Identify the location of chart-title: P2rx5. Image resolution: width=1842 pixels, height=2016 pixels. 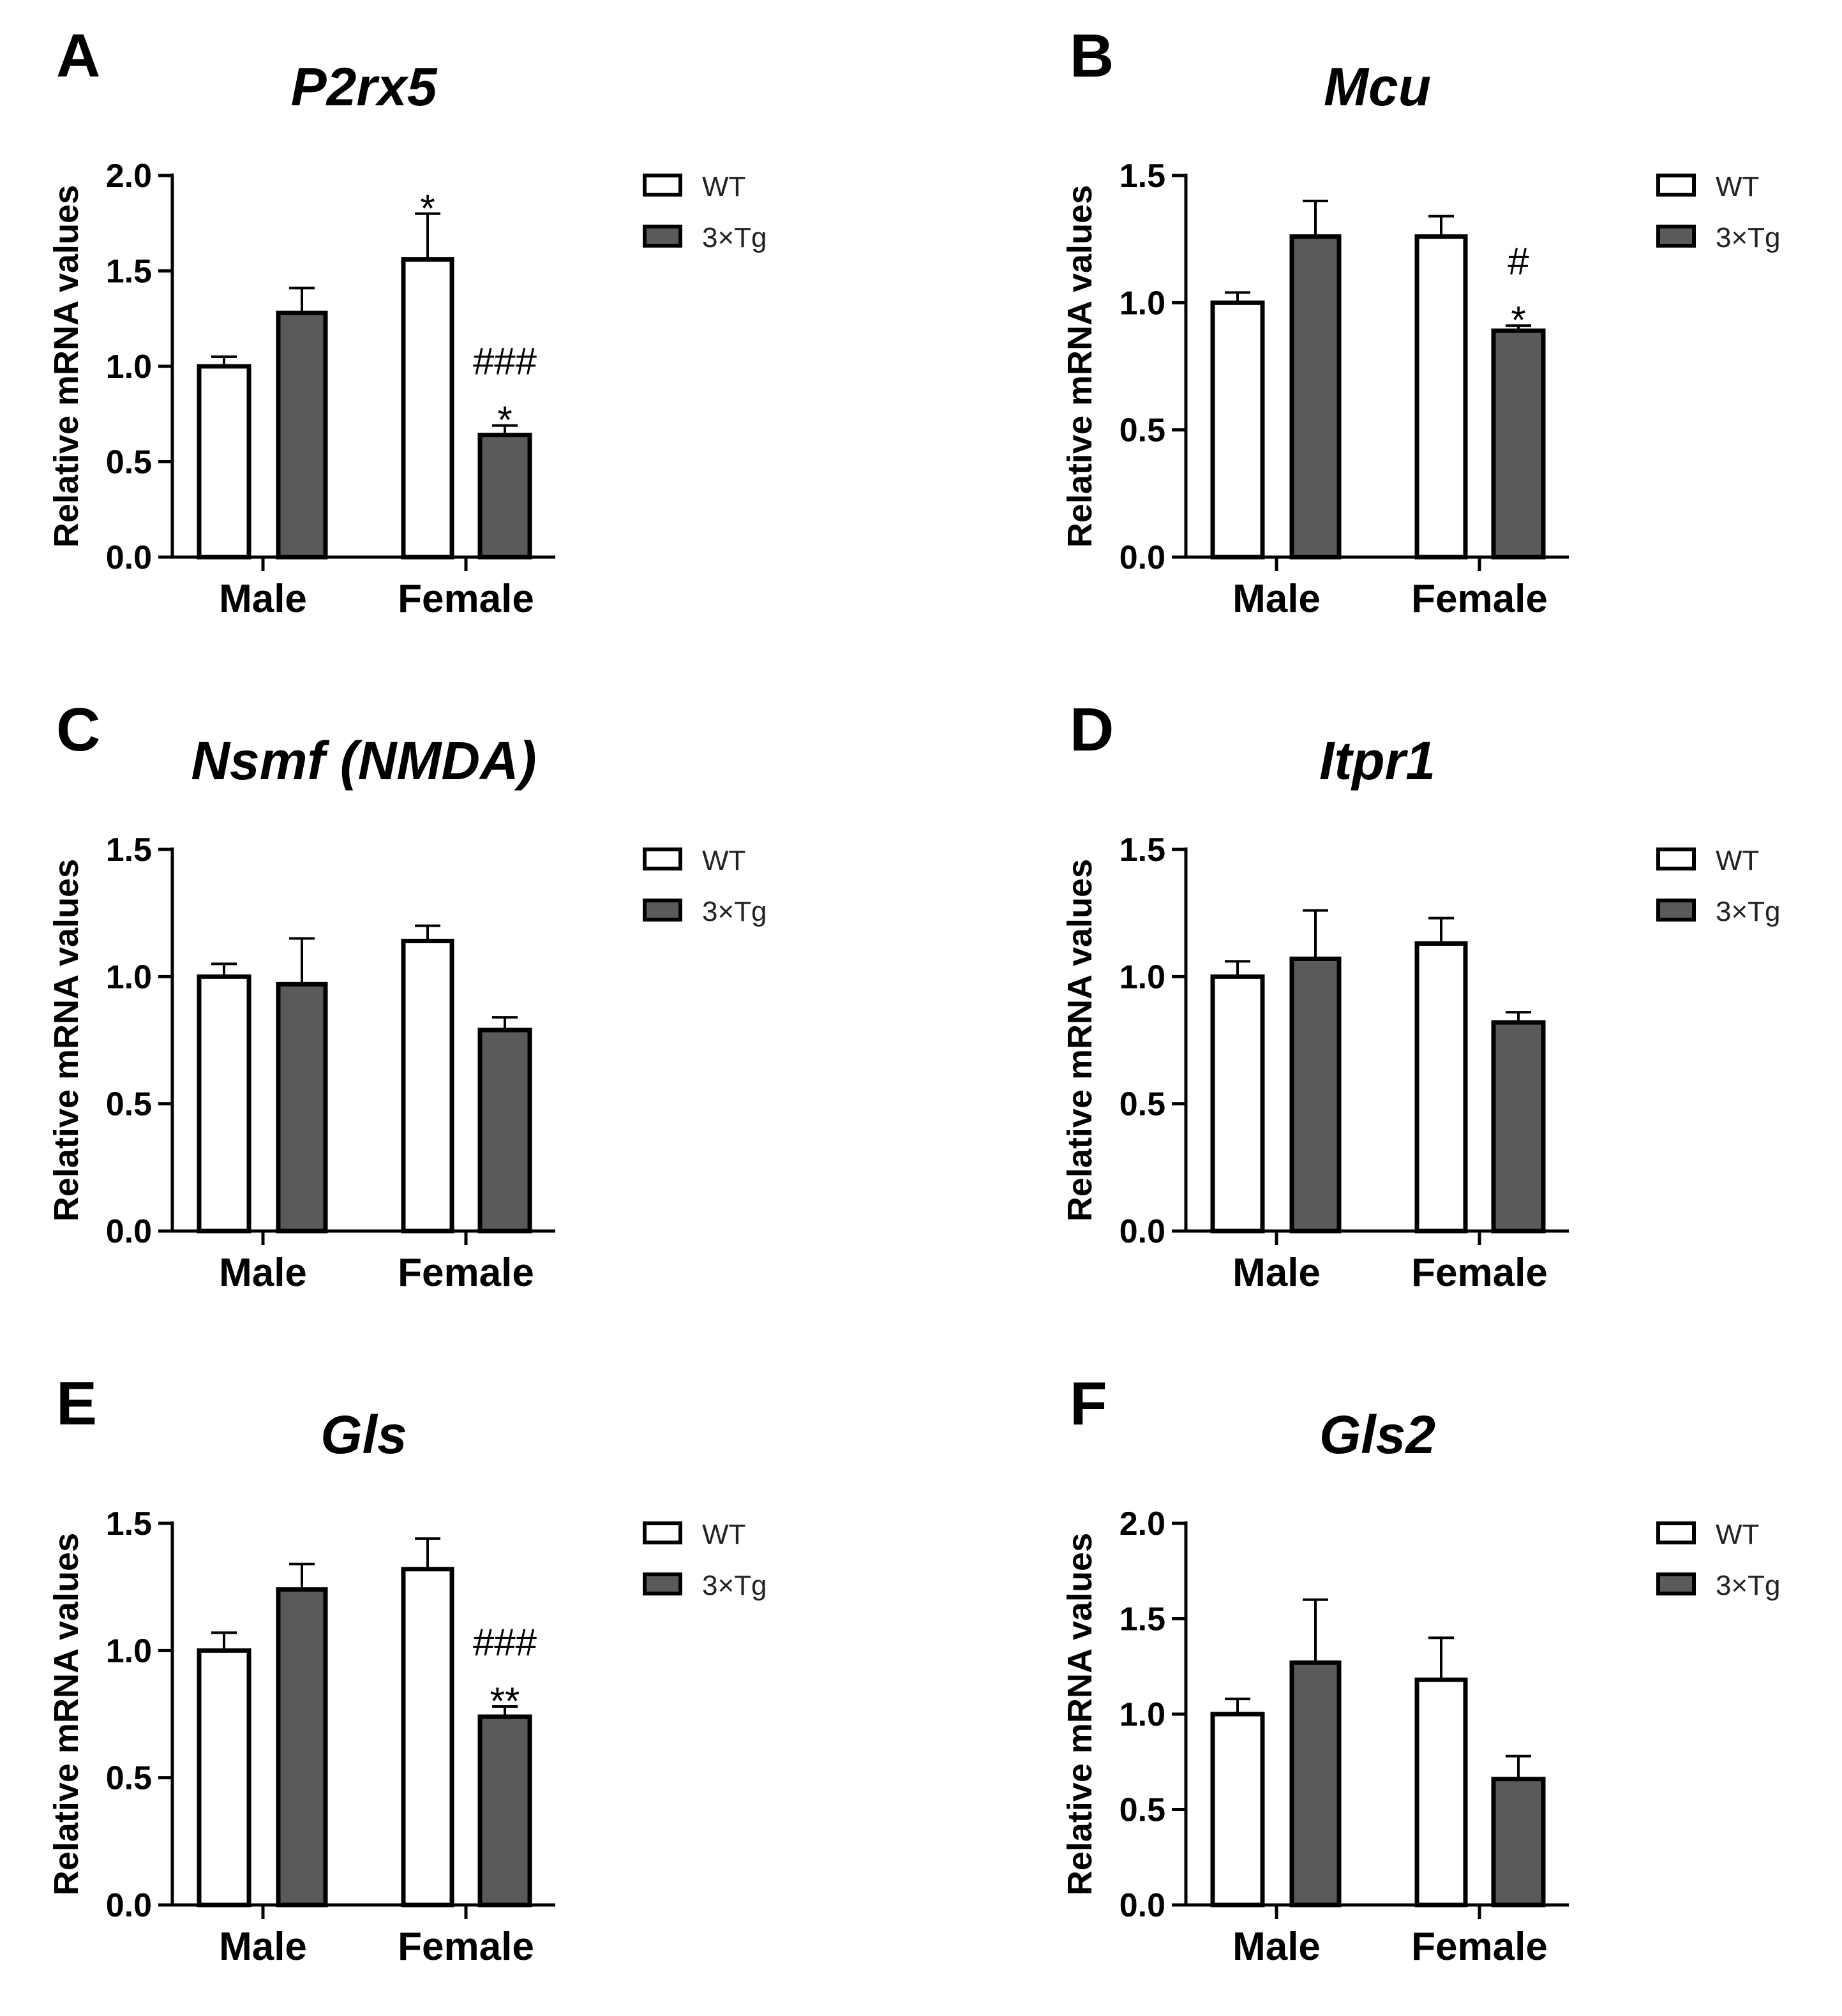
(364, 87).